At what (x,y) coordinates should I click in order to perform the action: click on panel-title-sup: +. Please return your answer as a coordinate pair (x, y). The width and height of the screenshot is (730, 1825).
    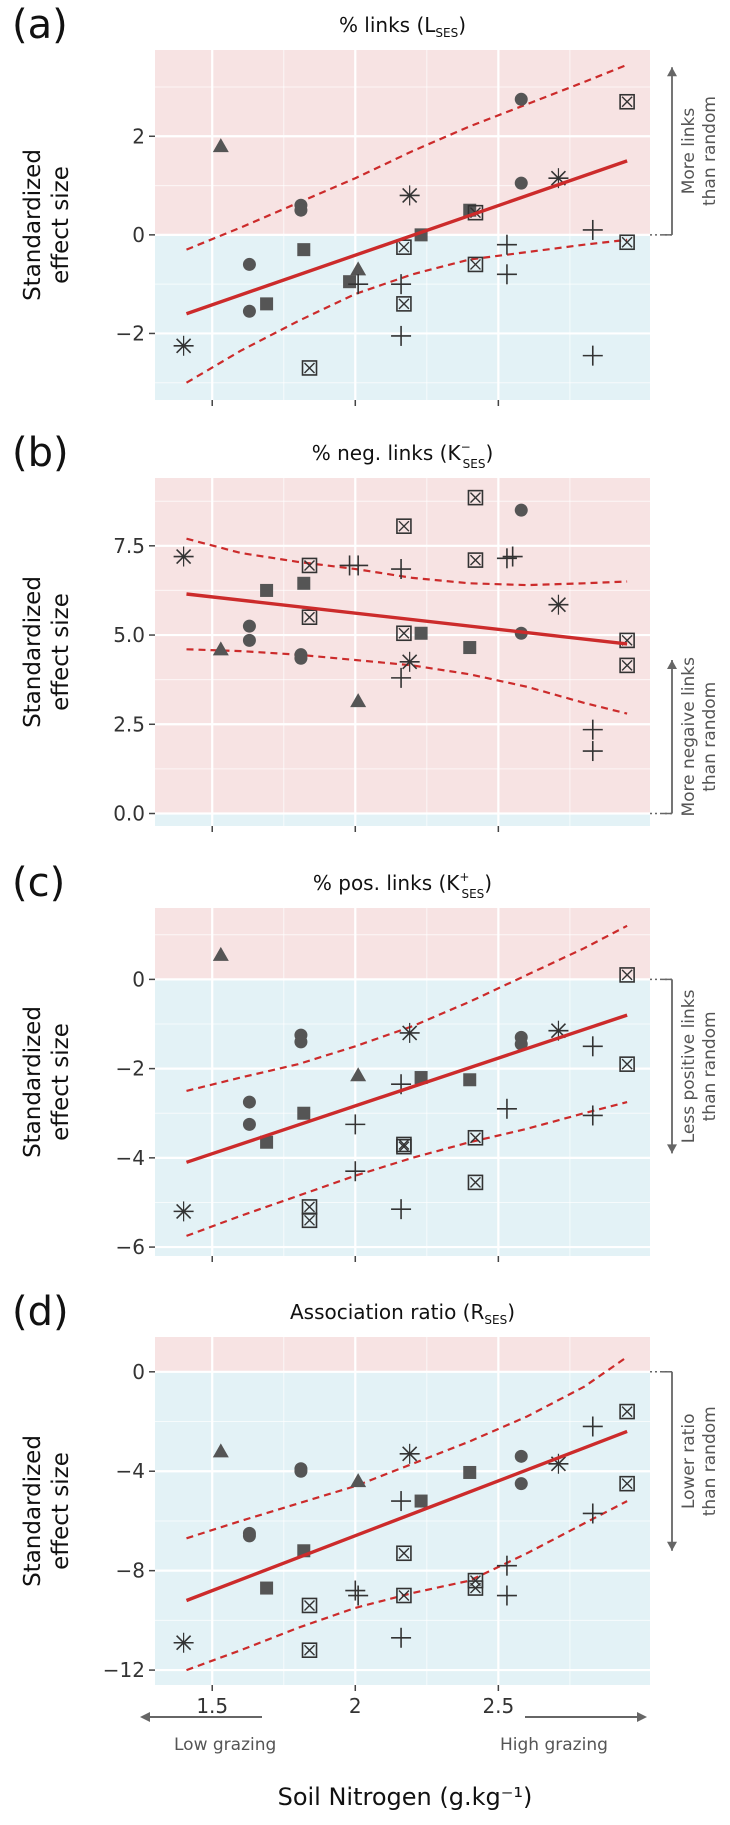
    Looking at the image, I should click on (464, 877).